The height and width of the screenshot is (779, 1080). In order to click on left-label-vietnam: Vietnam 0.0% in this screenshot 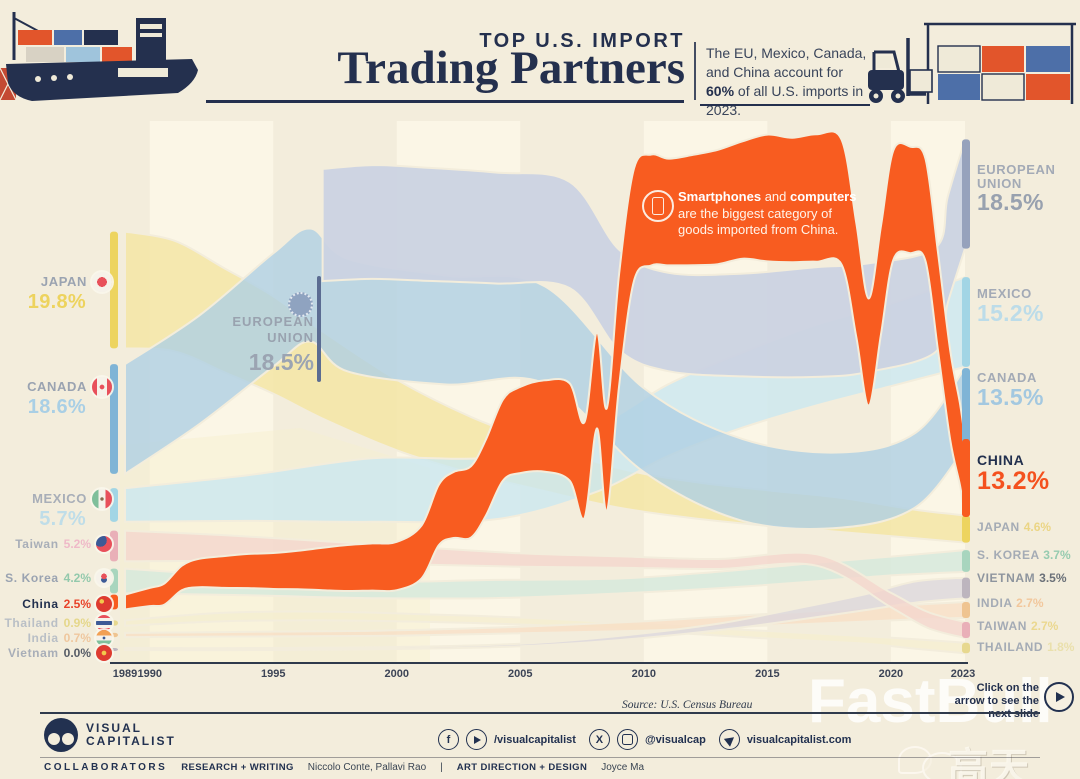, I will do `click(56, 653)`.